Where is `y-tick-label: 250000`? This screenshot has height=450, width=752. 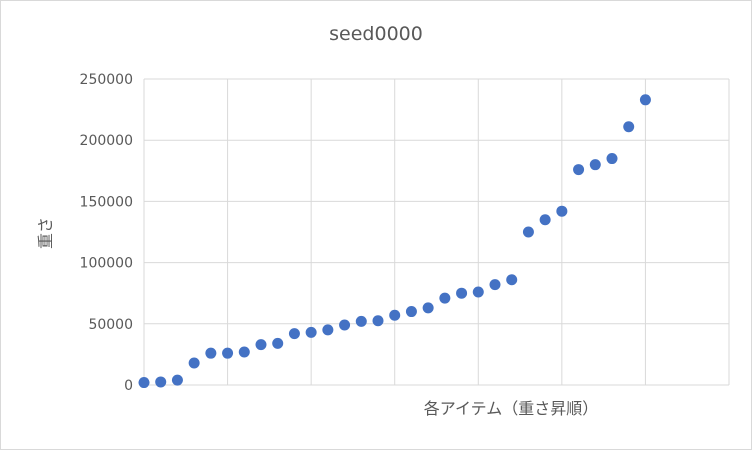
y-tick-label: 250000 is located at coordinates (106, 80).